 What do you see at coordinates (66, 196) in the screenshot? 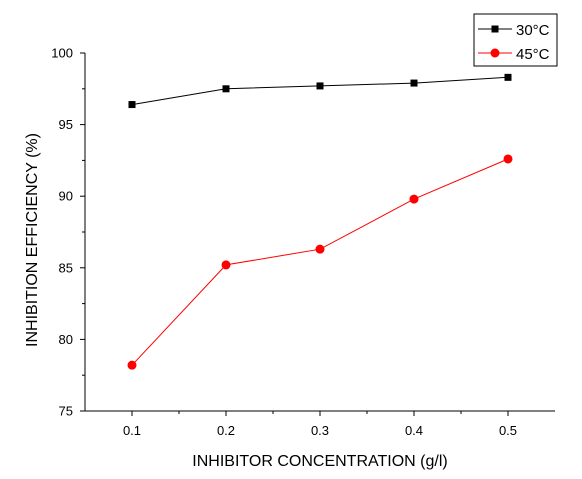
I see `y-tick-label: 90` at bounding box center [66, 196].